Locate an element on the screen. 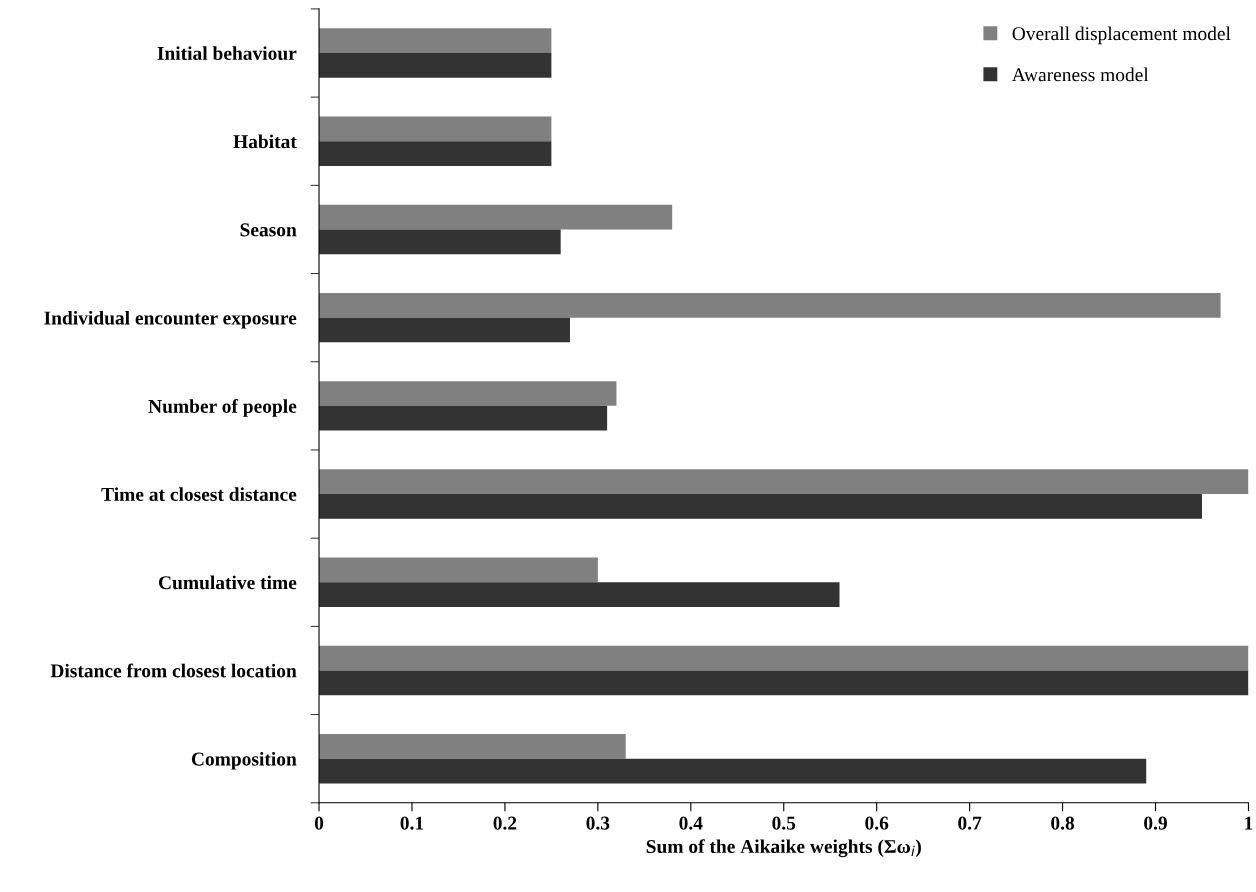 The width and height of the screenshot is (1256, 892). x-tick-label: 0 is located at coordinates (319, 823).